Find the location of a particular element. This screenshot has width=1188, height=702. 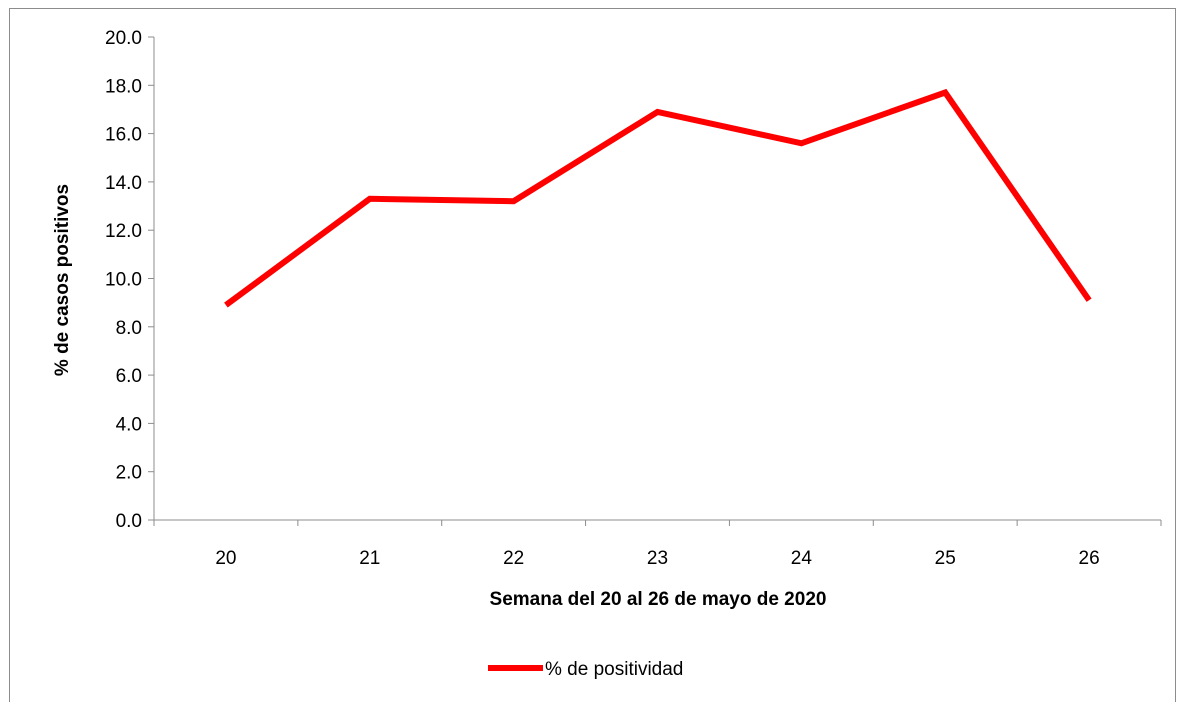

legend: % de positividad is located at coordinates (585, 669).